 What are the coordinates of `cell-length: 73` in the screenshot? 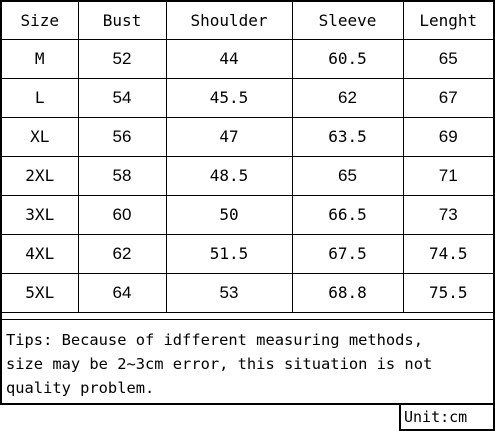 It's located at (447, 214).